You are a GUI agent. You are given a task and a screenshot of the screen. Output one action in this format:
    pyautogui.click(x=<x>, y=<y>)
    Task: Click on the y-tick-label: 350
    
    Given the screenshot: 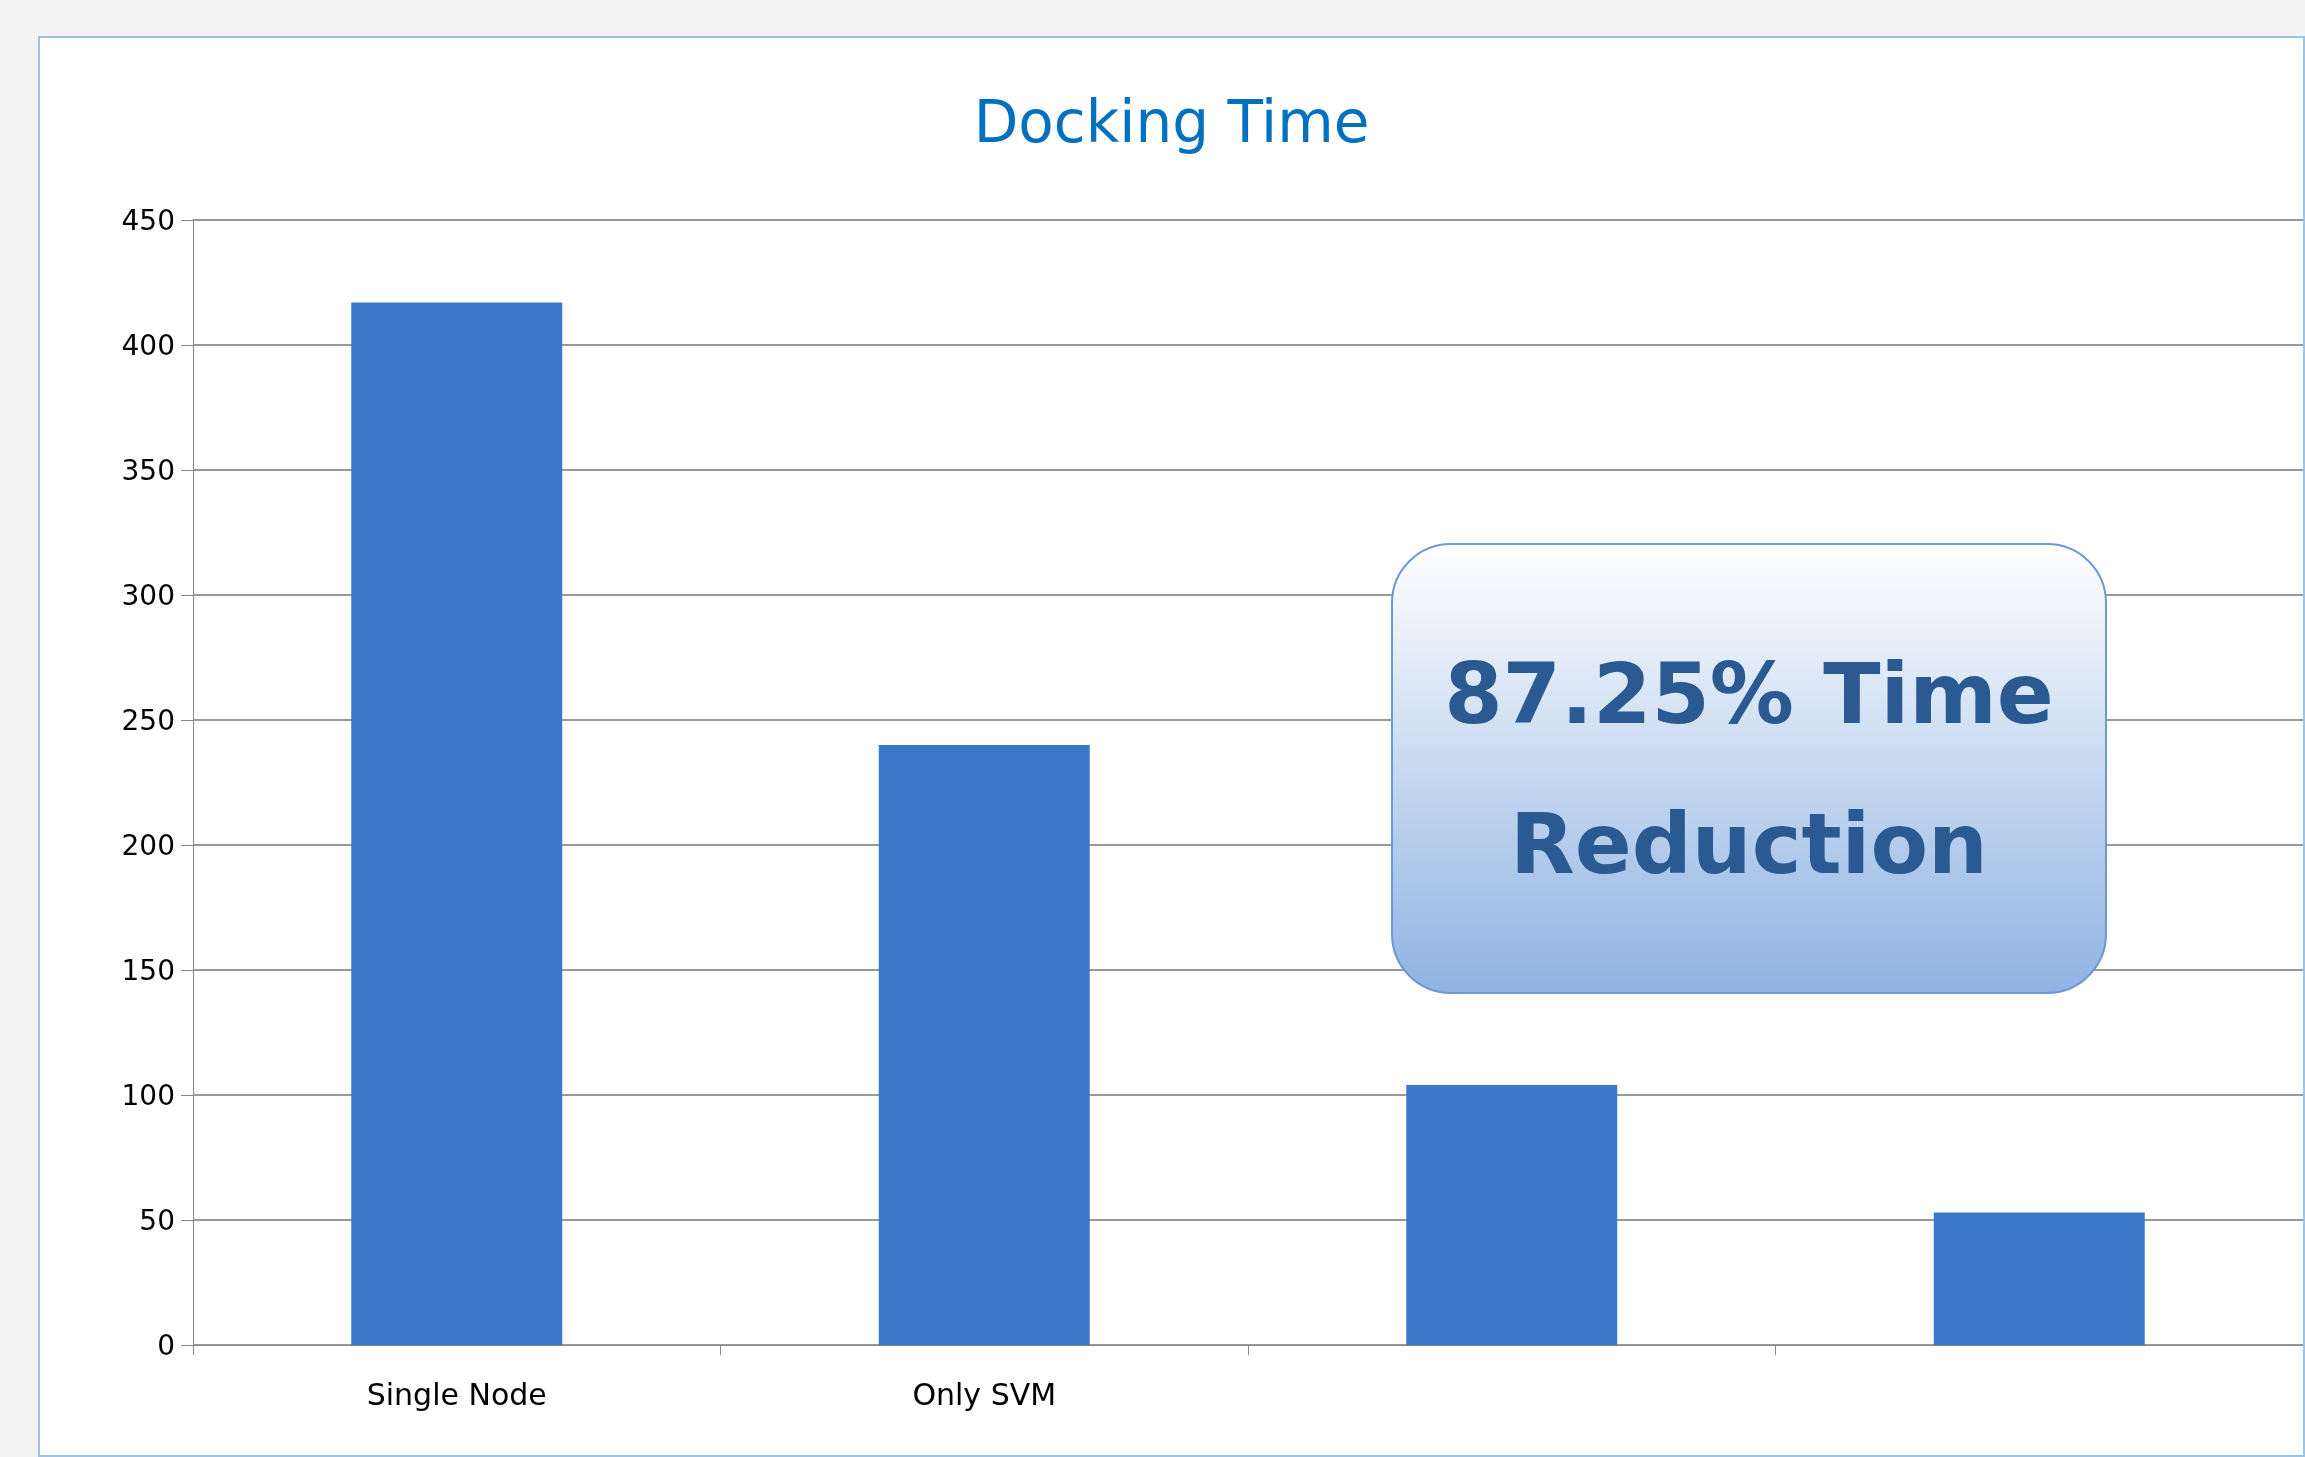 What is the action you would take?
    pyautogui.click(x=148, y=470)
    